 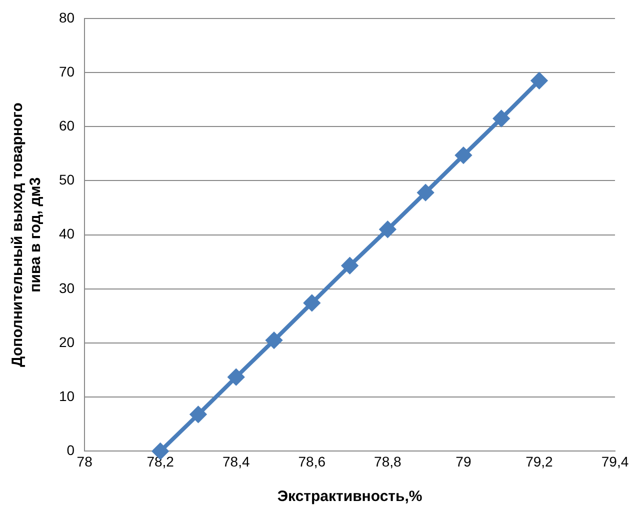 I want to click on x-tick-label: 78, so click(x=84, y=461).